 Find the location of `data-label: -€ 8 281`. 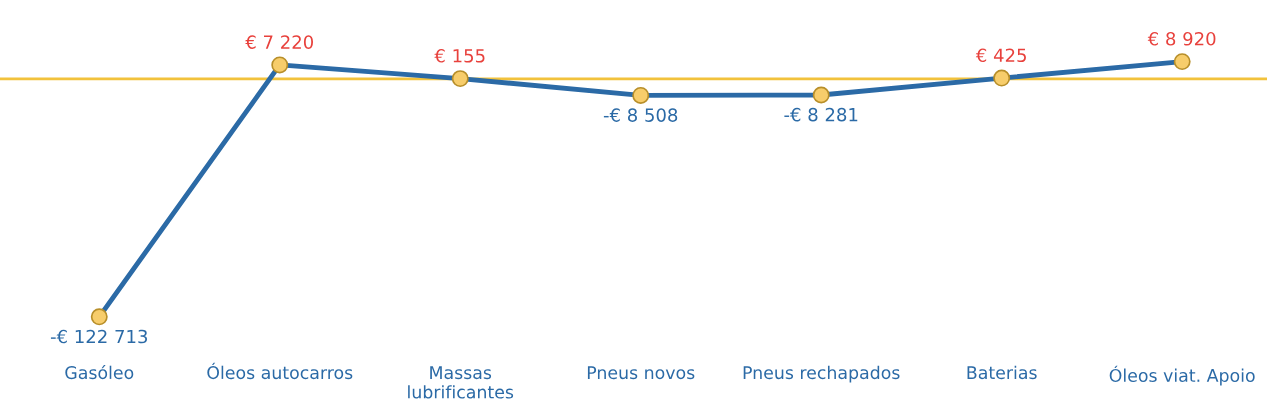

data-label: -€ 8 281 is located at coordinates (821, 114).